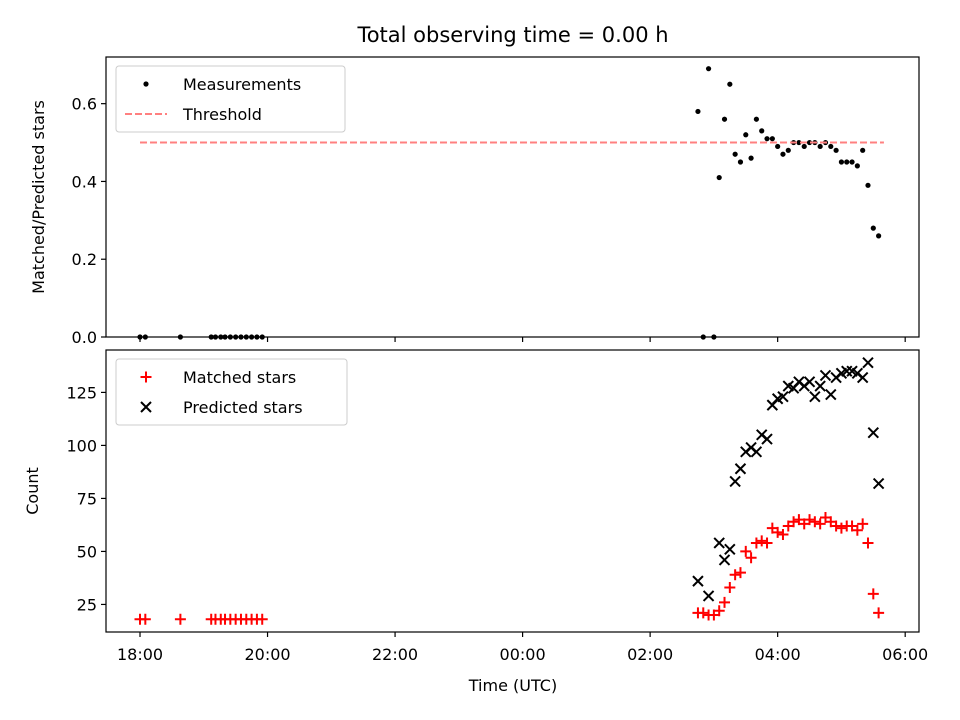 This screenshot has width=960, height=720. What do you see at coordinates (905, 654) in the screenshot?
I see `x-tick-label: 06:00` at bounding box center [905, 654].